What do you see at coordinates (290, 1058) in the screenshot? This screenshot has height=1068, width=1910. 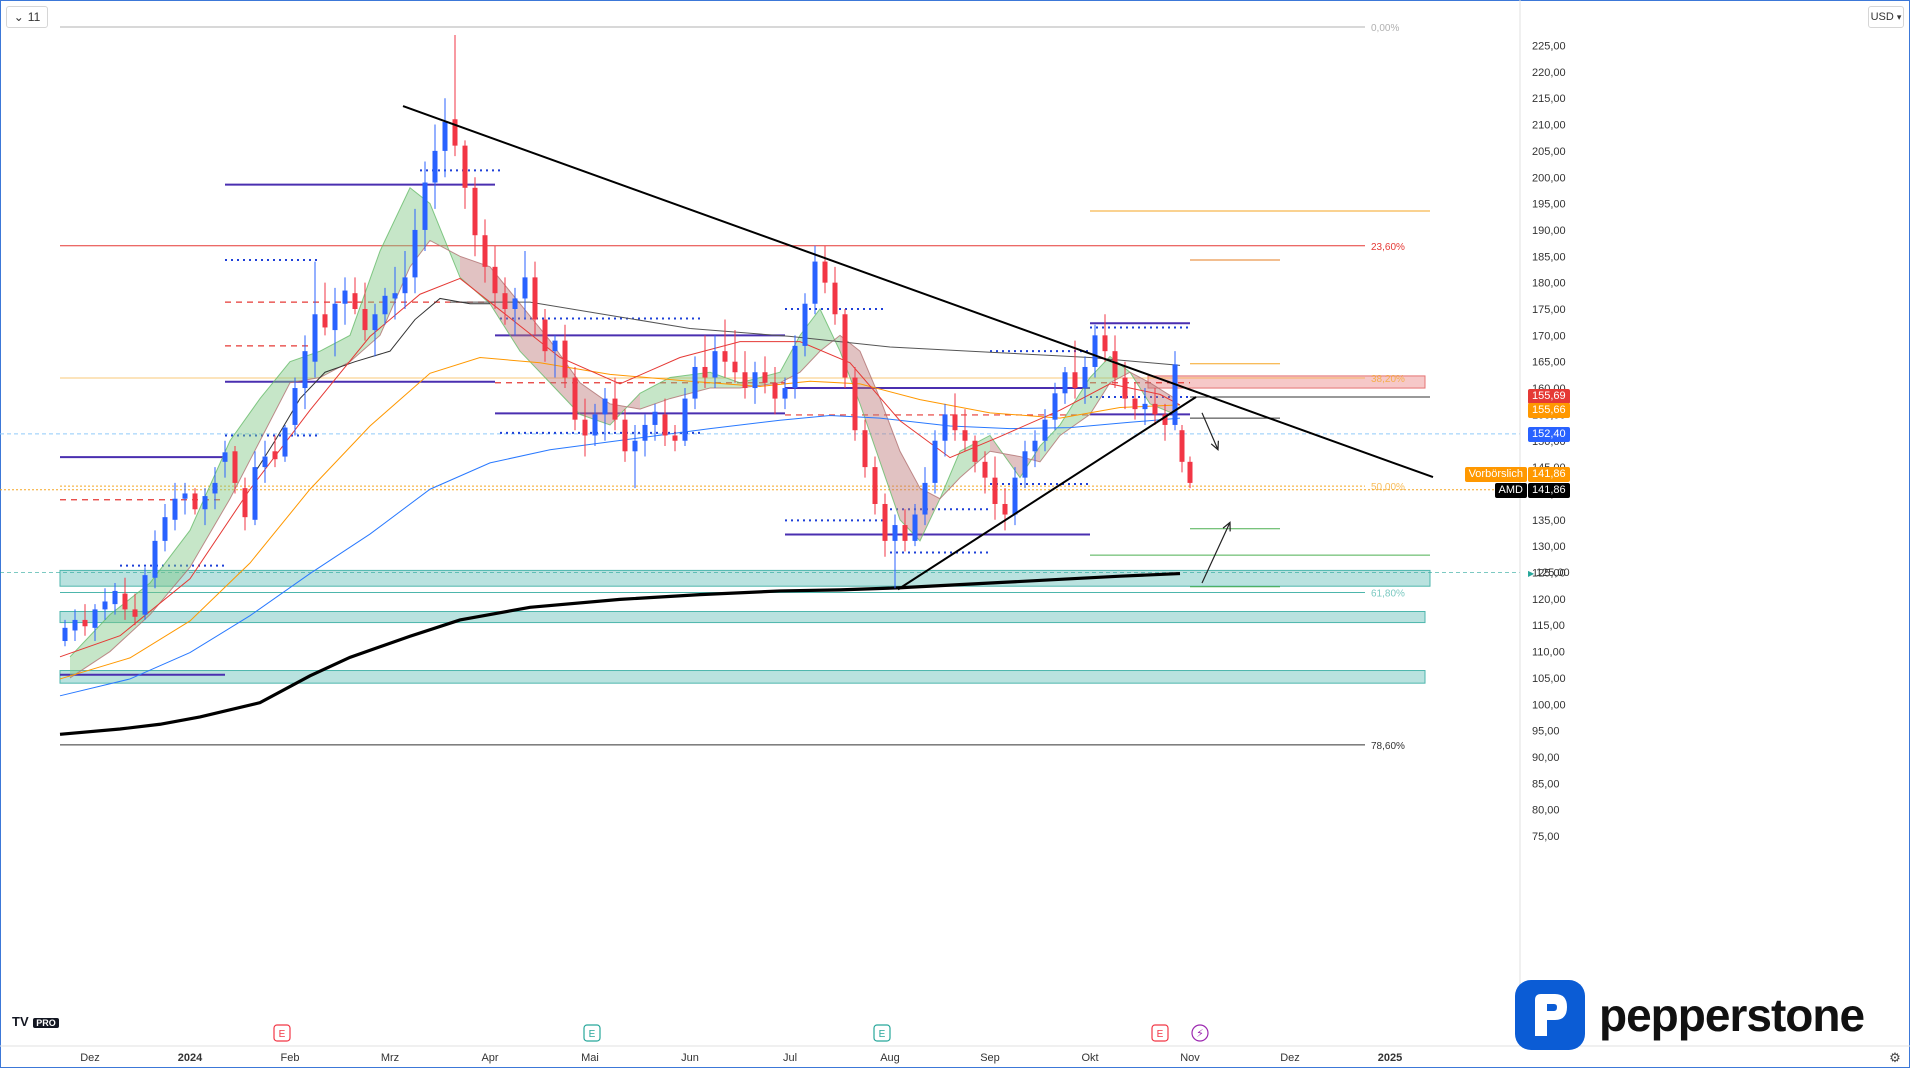 I see `time-tick-label: Feb` at bounding box center [290, 1058].